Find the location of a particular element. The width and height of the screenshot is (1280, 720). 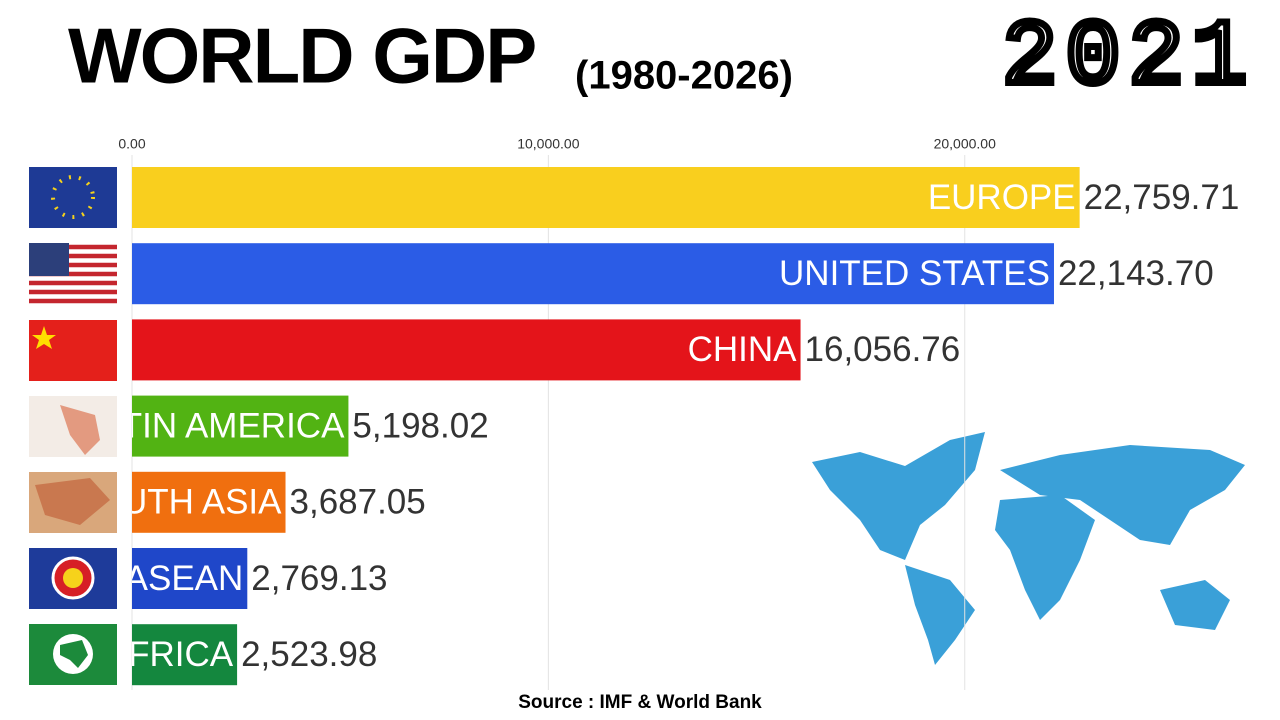

source-note: Source : IMF & World Bank is located at coordinates (640, 702).